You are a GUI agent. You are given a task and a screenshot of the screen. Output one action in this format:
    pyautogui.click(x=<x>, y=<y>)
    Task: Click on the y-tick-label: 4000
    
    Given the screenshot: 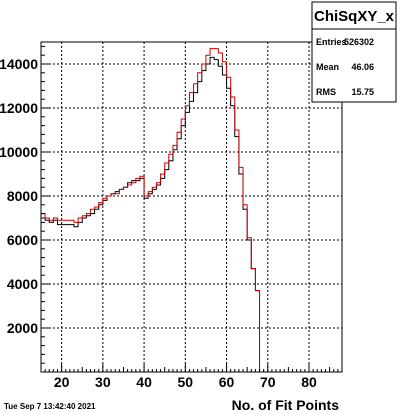 What is the action you would take?
    pyautogui.click(x=22, y=284)
    